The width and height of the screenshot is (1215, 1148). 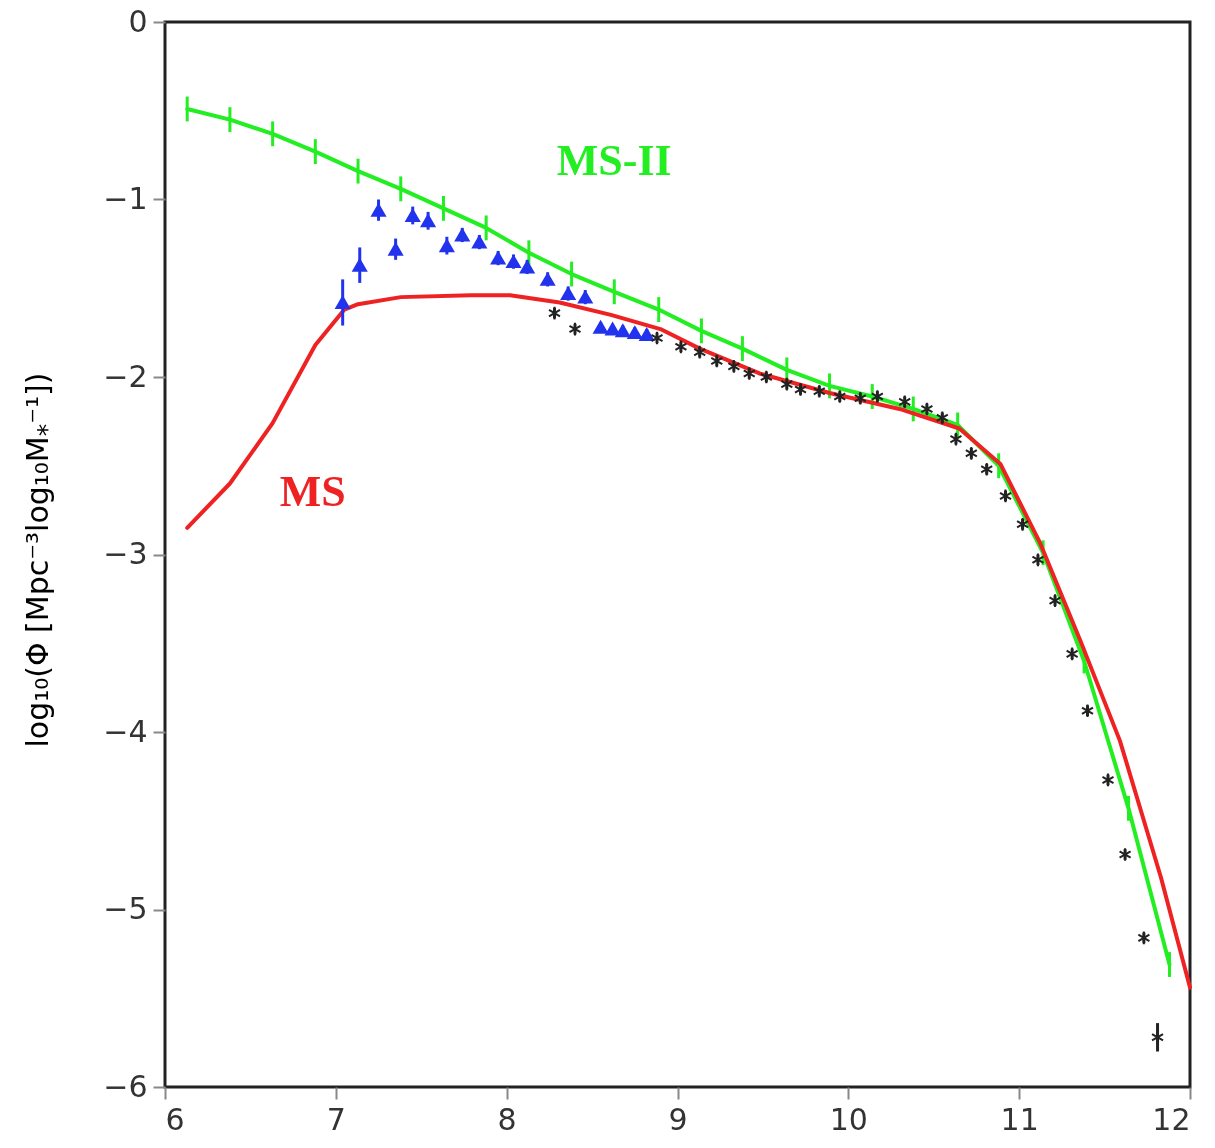 What do you see at coordinates (312, 492) in the screenshot?
I see `series-label: MS` at bounding box center [312, 492].